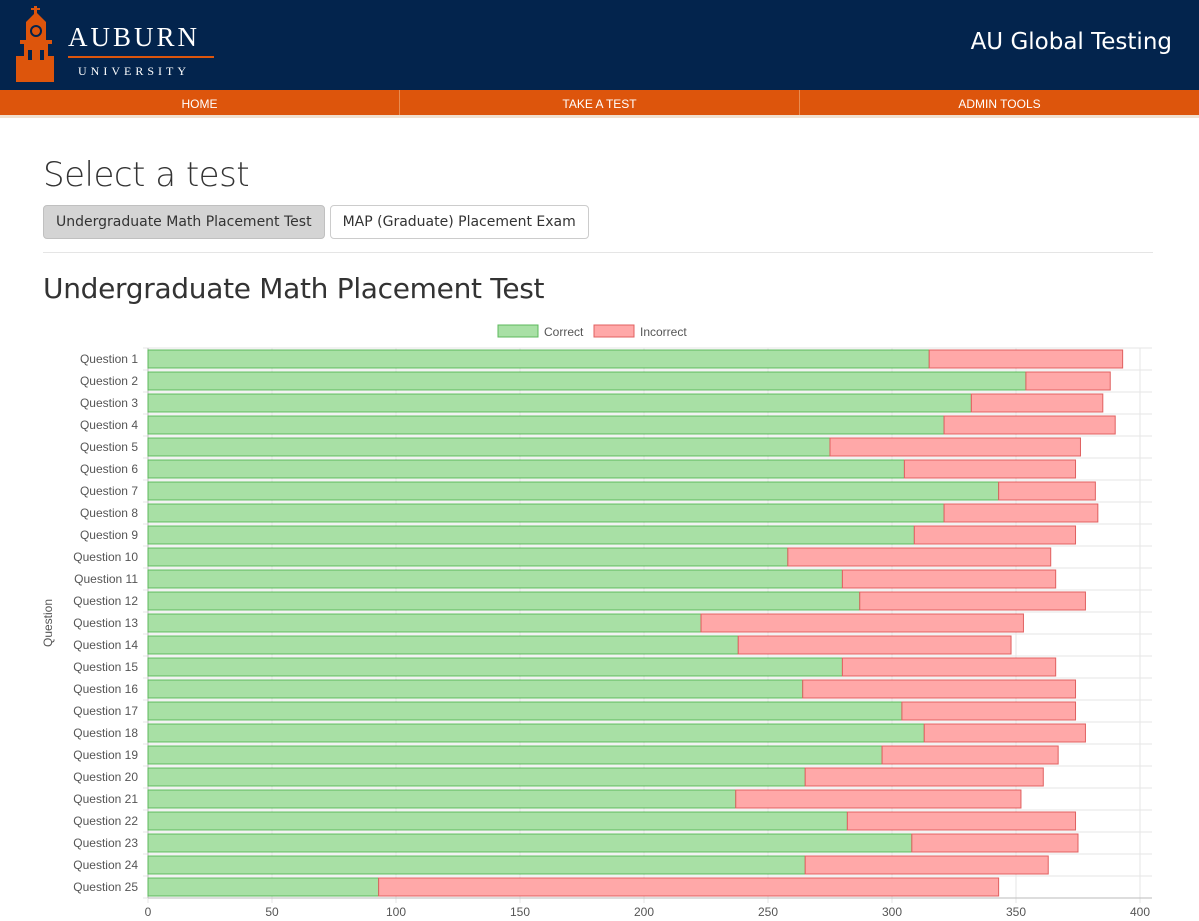  I want to click on y-tick-label: Question 7, so click(109, 491).